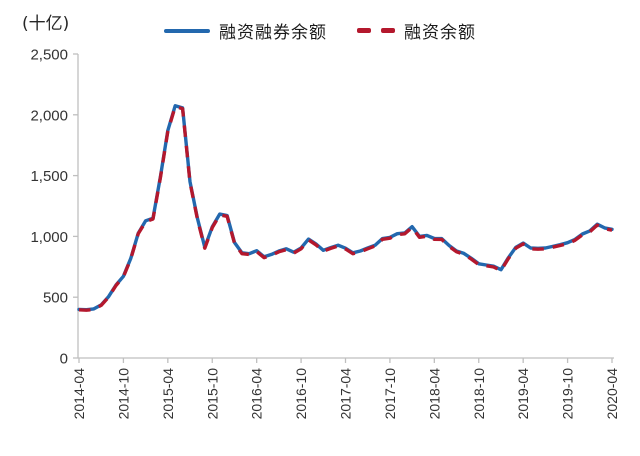 This screenshot has width=640, height=456. I want to click on x-tick-label: 2015-10, so click(212, 394).